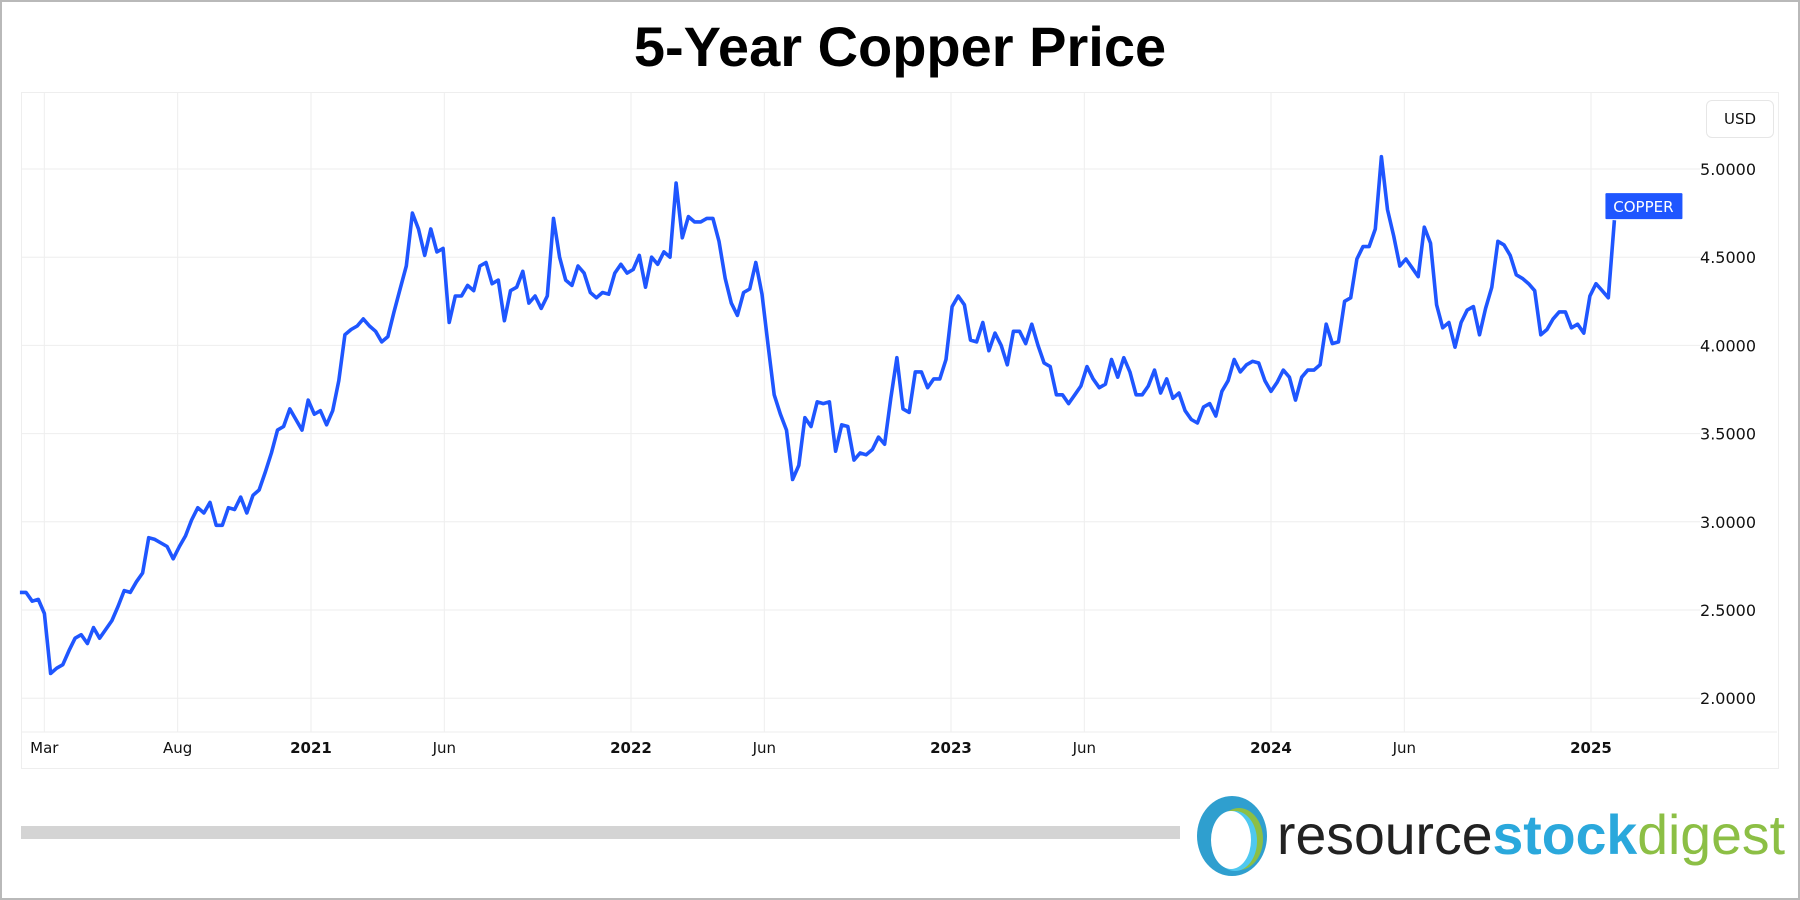 This screenshot has width=1800, height=900. I want to click on logo-text-resource: resource, so click(1384, 834).